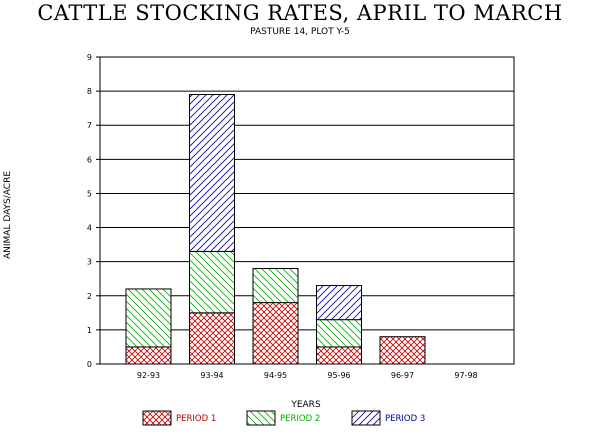 The image size is (600, 434). I want to click on y-tick-label: 3, so click(89, 262).